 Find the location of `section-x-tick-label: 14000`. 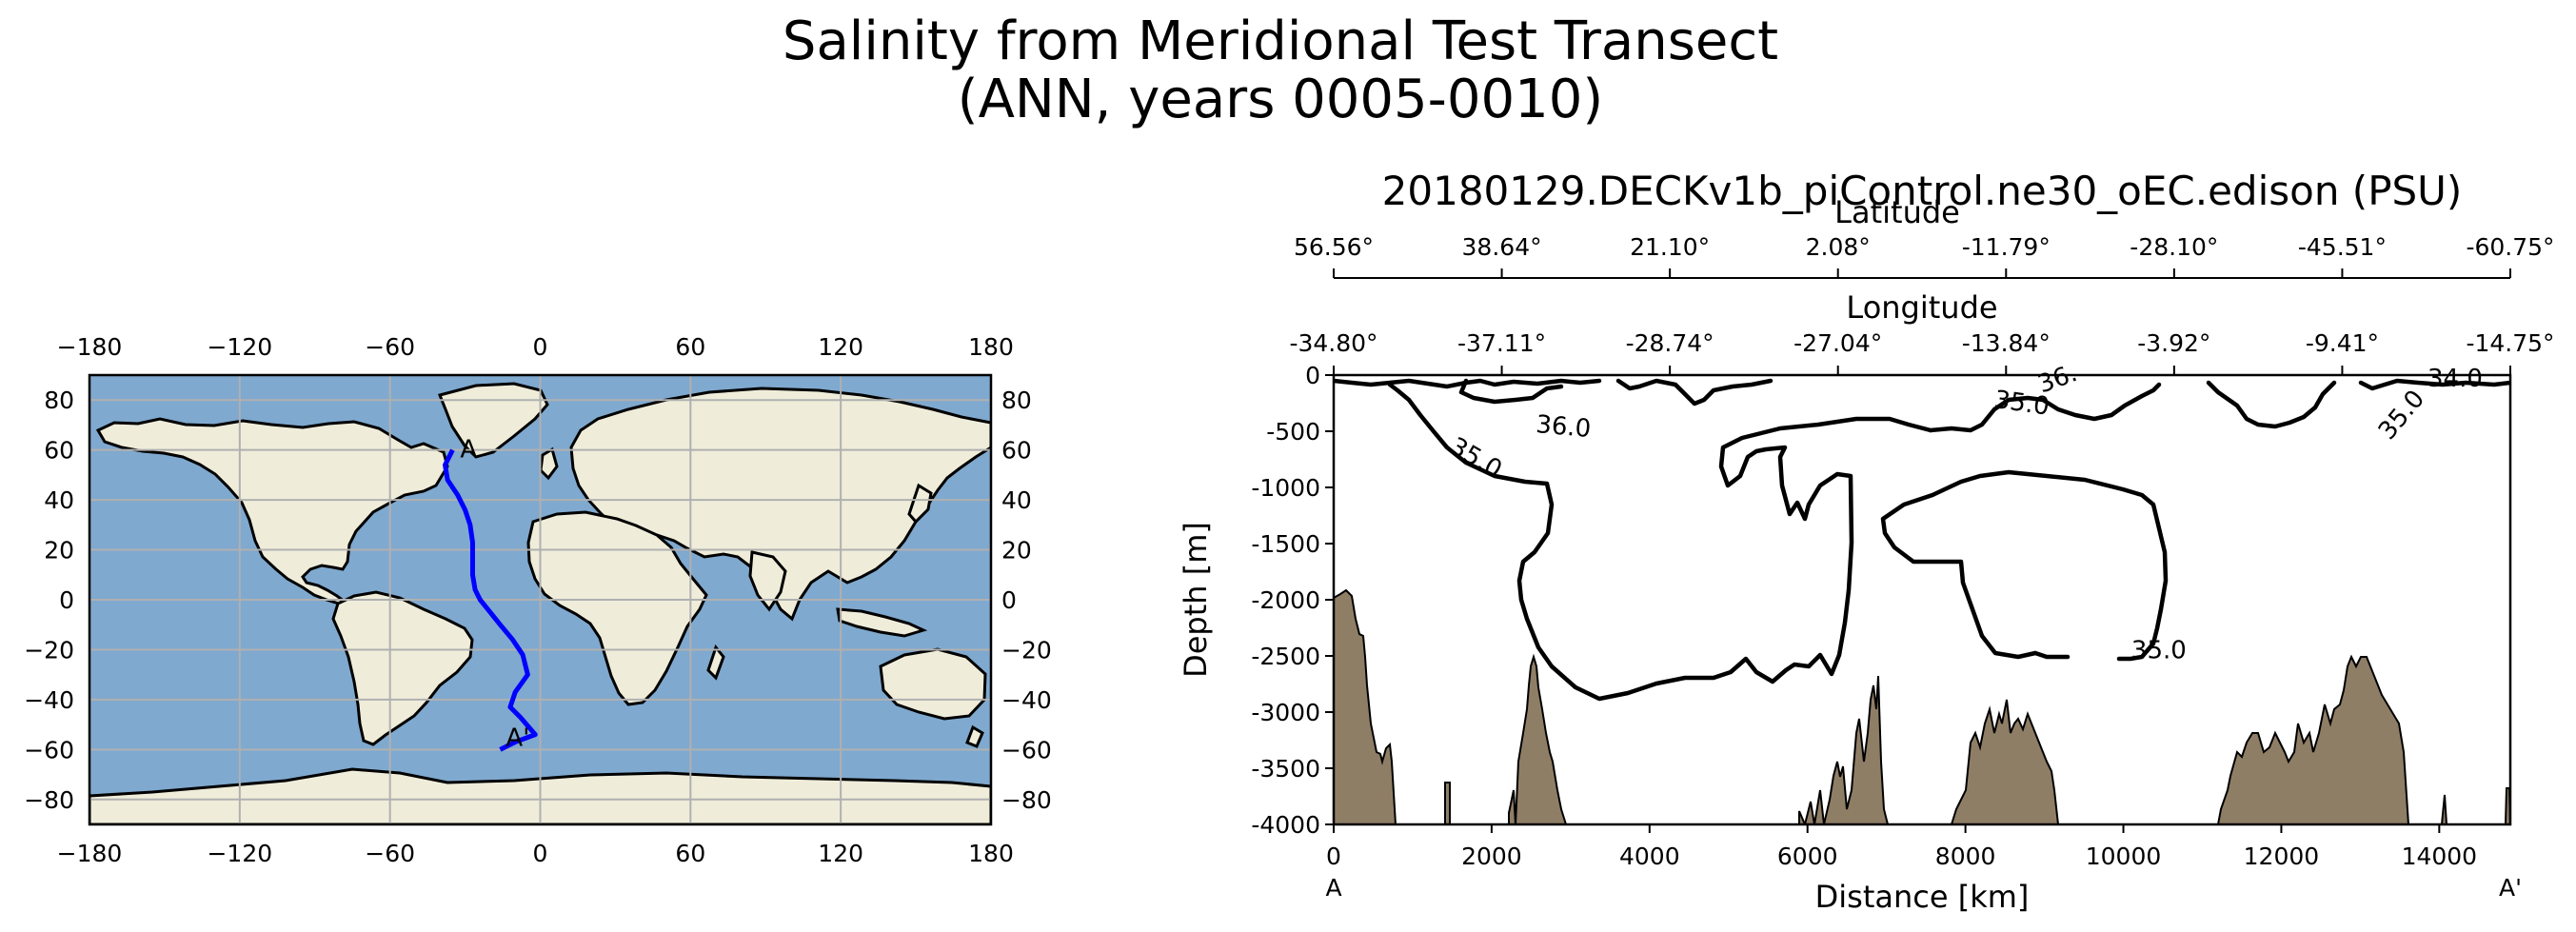

section-x-tick-label: 14000 is located at coordinates (2440, 857).